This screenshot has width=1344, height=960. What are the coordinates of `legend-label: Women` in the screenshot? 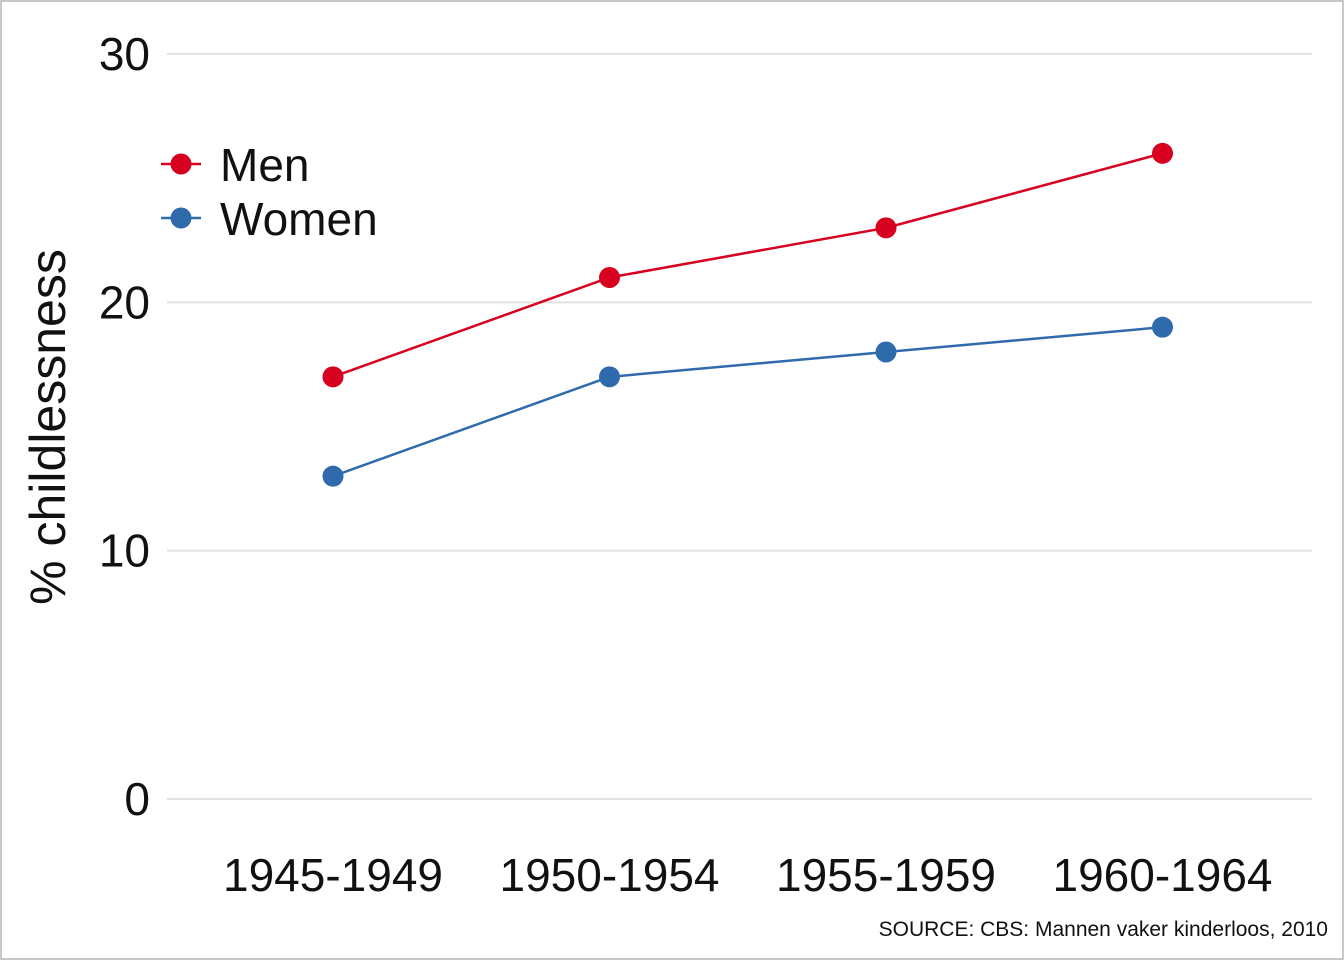 It's located at (299, 219).